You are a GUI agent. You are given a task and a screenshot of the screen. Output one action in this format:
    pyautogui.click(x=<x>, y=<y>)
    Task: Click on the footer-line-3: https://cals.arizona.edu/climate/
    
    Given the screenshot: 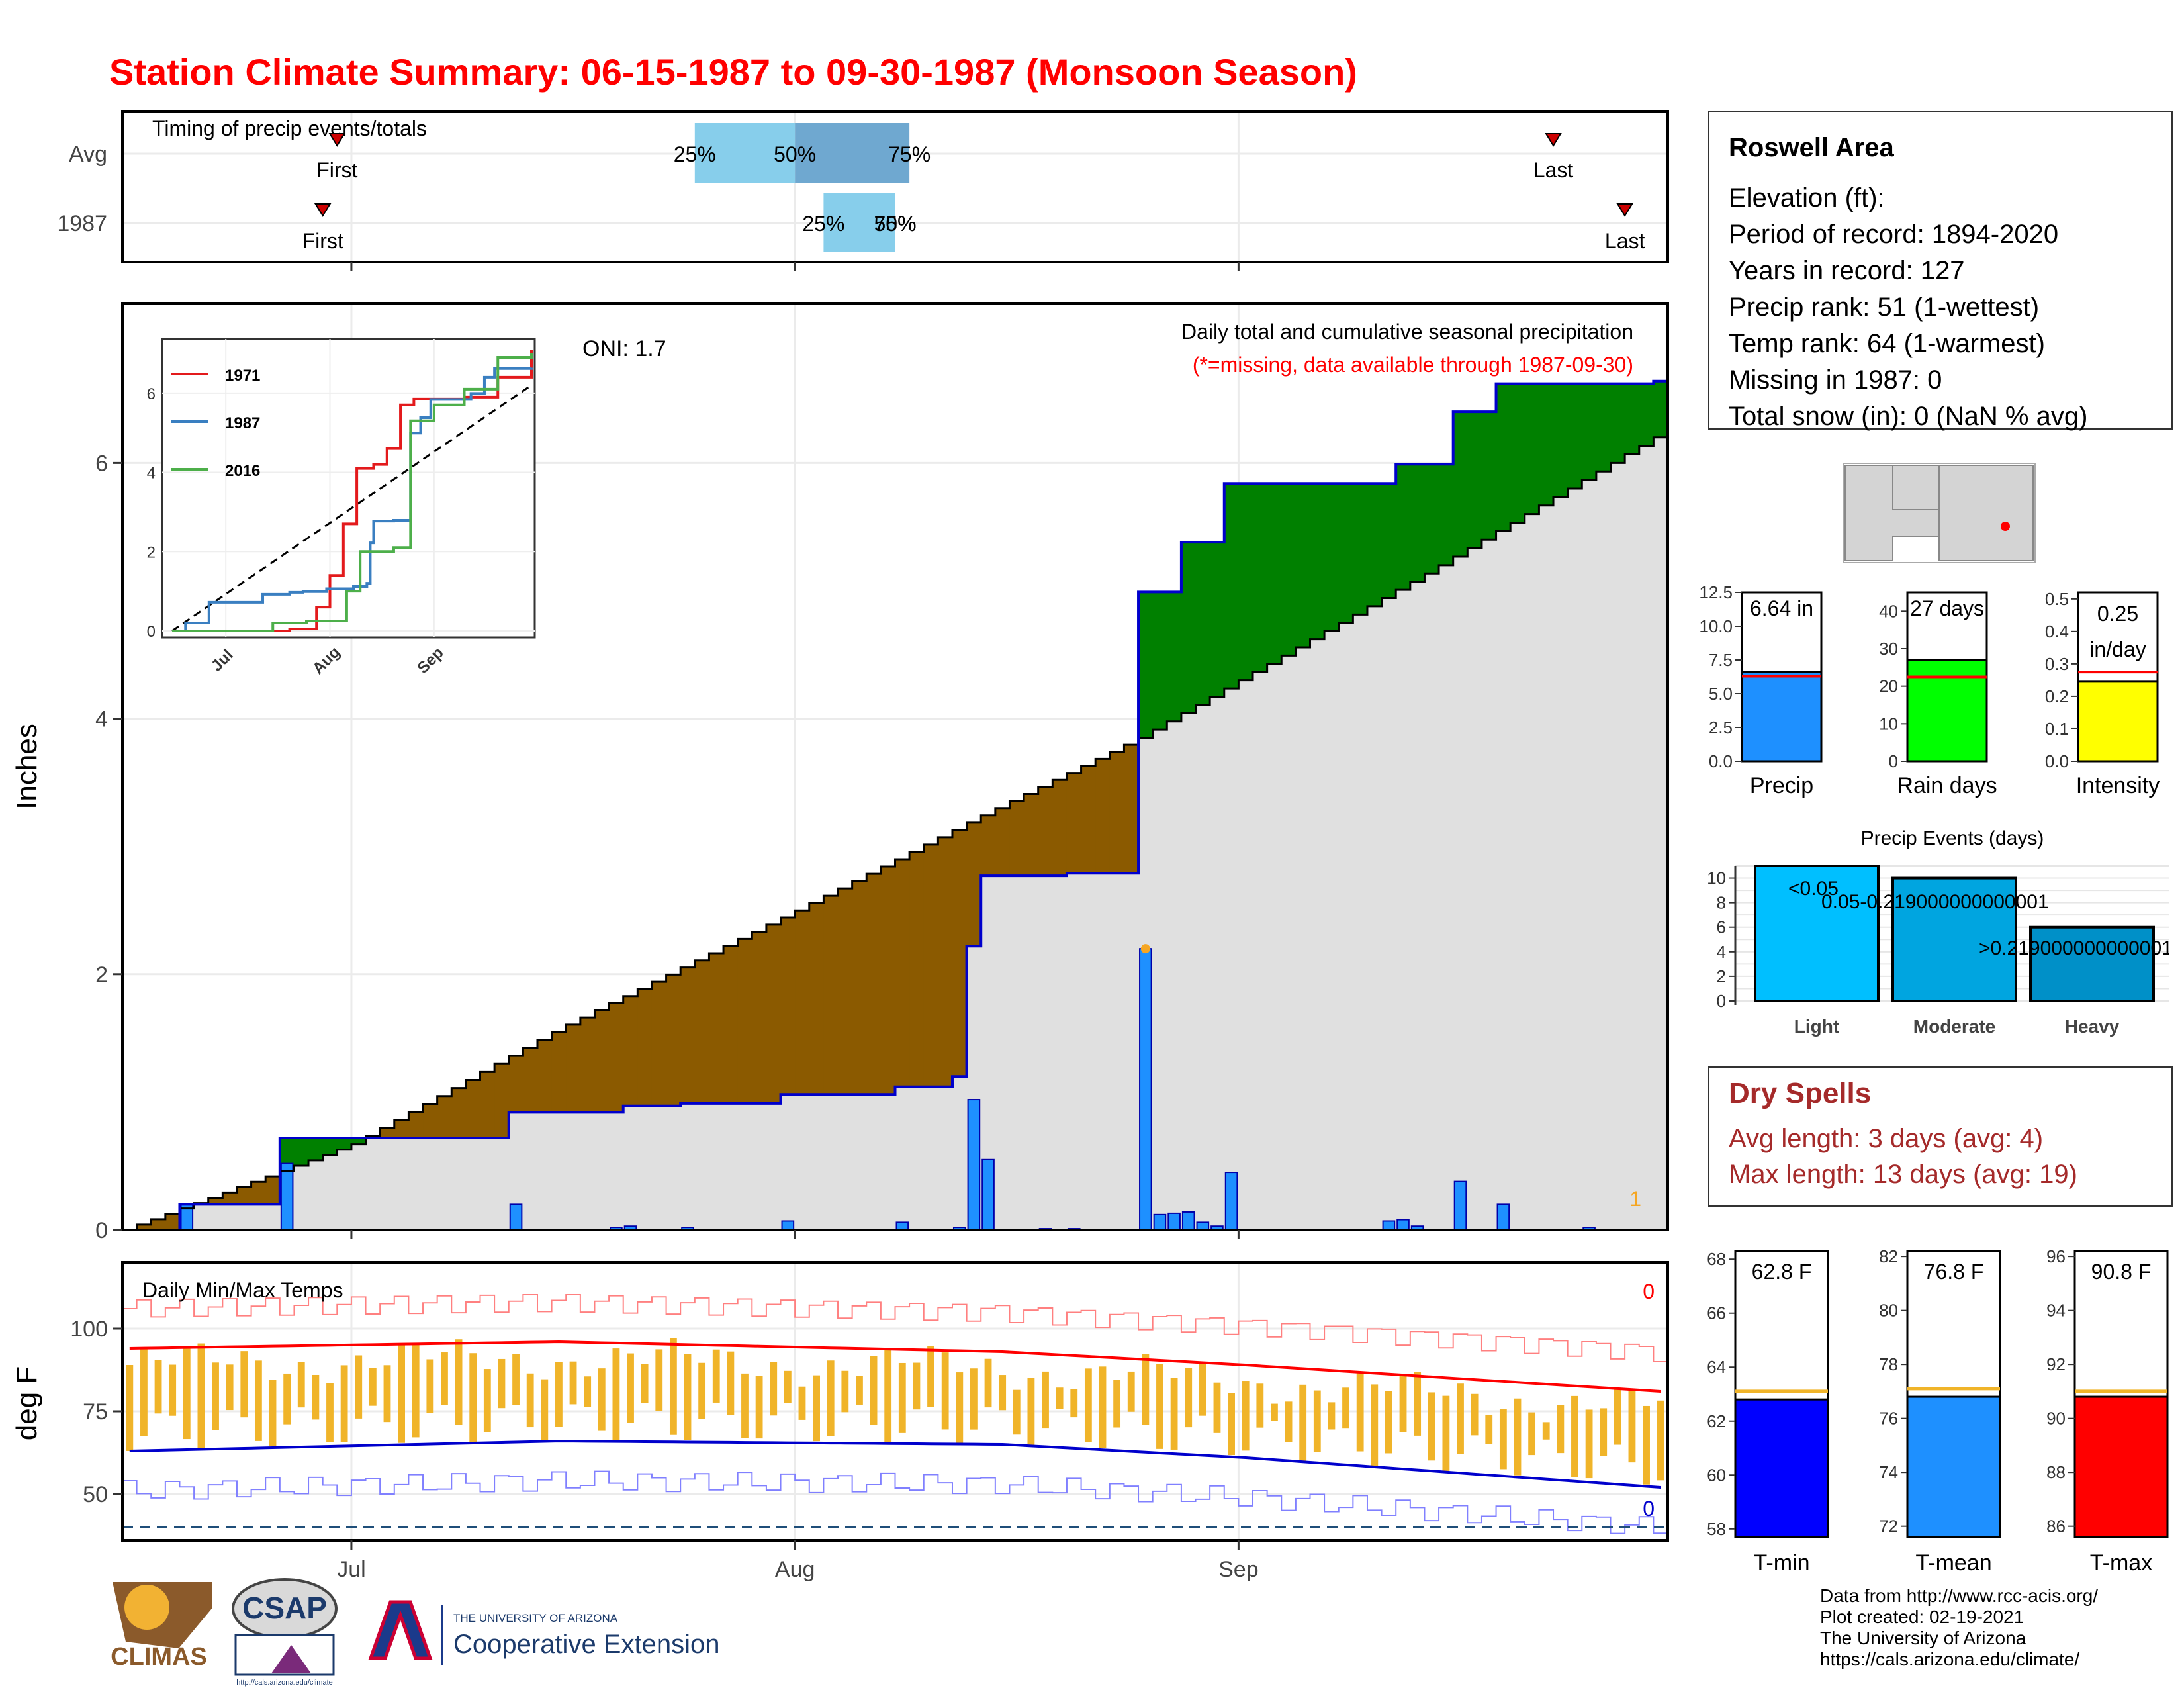 What is the action you would take?
    pyautogui.click(x=1949, y=1659)
    